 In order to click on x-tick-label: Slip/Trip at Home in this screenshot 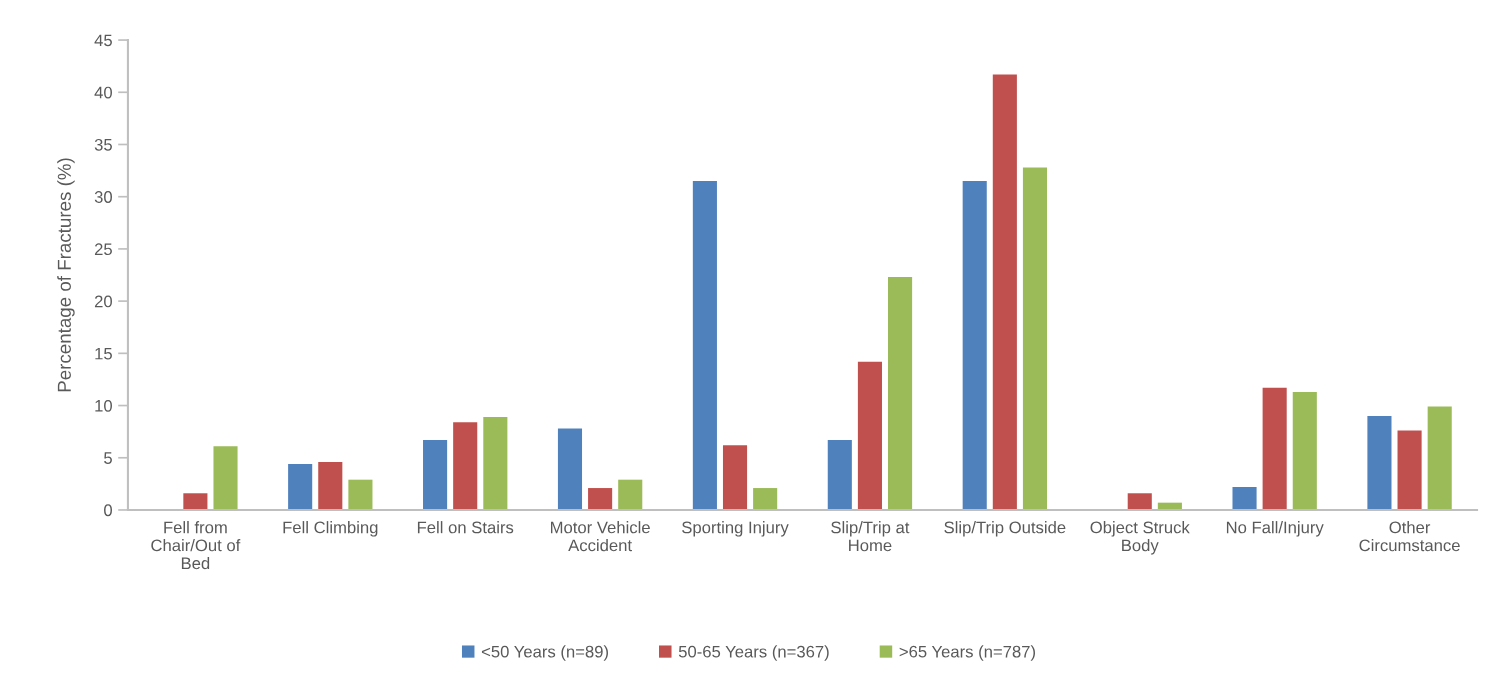, I will do `click(870, 536)`.